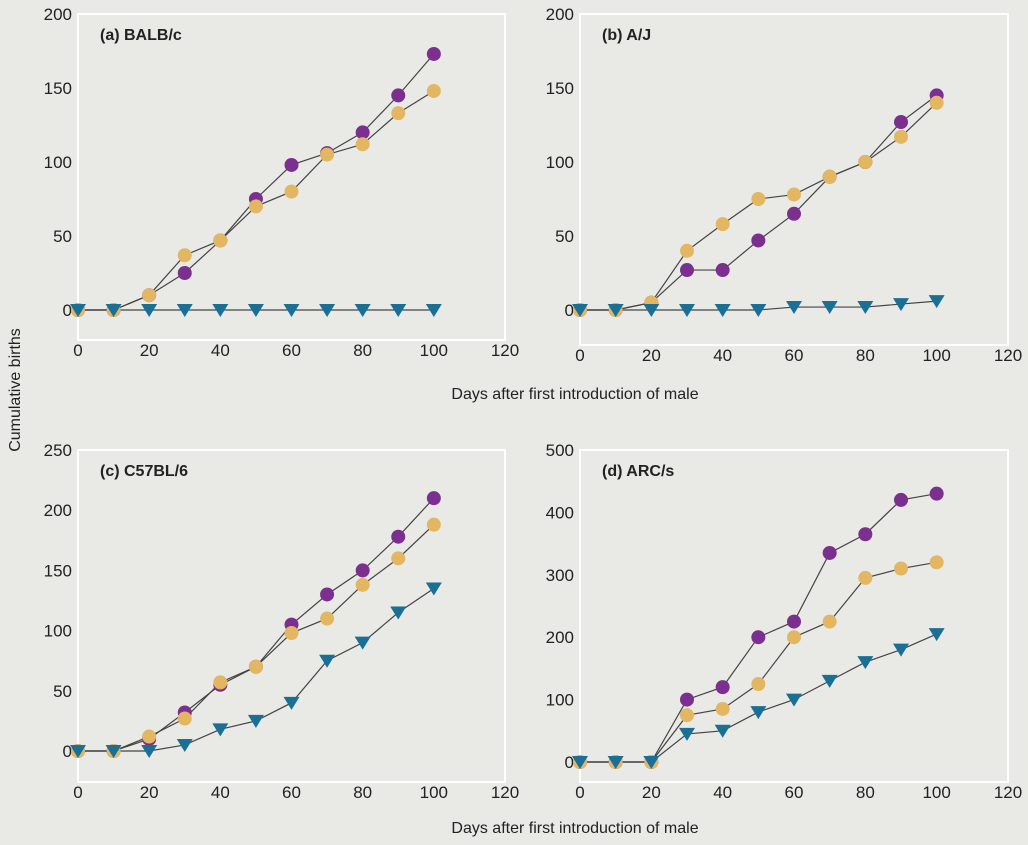 The height and width of the screenshot is (845, 1028). What do you see at coordinates (15, 390) in the screenshot?
I see `y-axis-label: Cumulative births` at bounding box center [15, 390].